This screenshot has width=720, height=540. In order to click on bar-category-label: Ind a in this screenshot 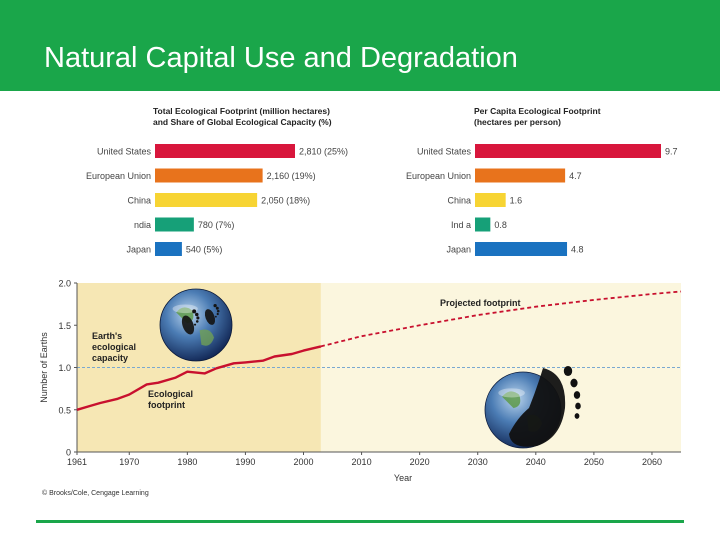, I will do `click(461, 225)`.